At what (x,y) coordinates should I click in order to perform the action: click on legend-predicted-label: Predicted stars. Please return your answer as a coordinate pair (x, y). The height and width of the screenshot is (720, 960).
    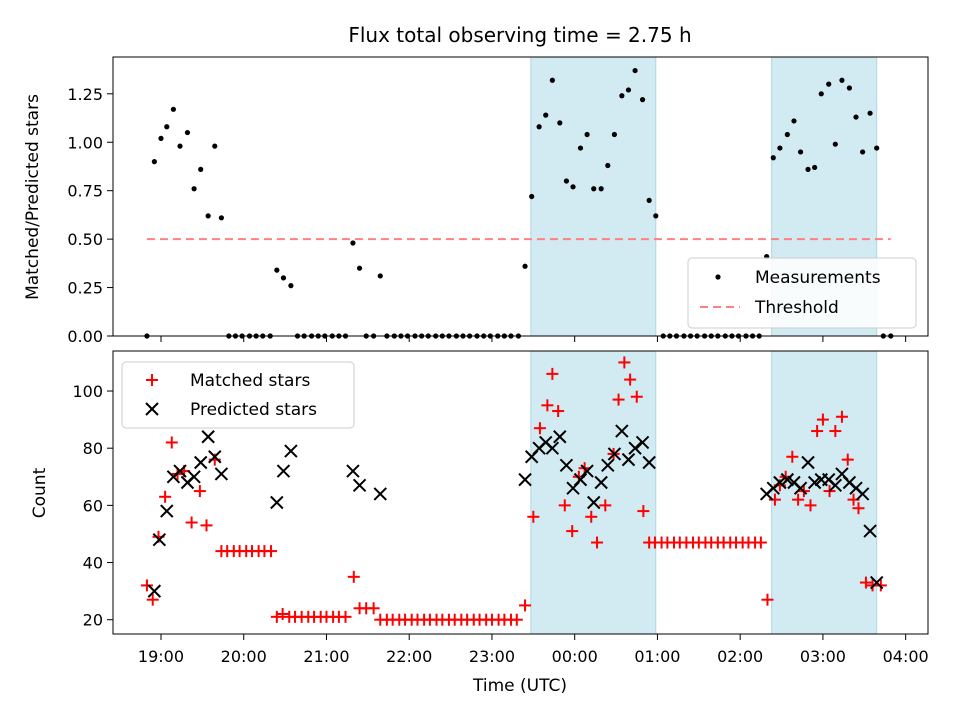
    Looking at the image, I should click on (253, 410).